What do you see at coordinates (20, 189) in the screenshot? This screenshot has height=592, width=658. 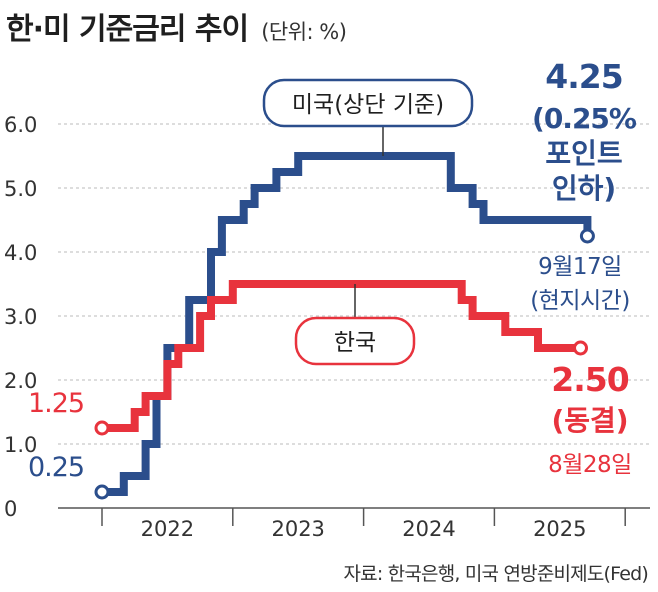 I see `y-tick-label: 5.0` at bounding box center [20, 189].